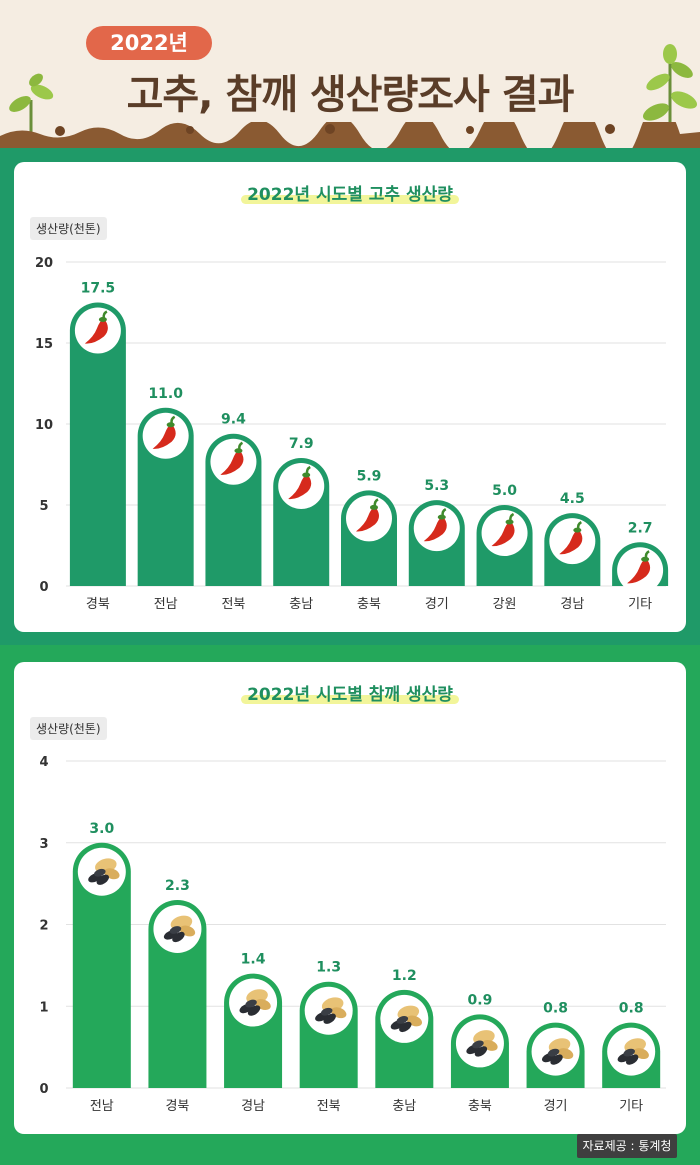 The height and width of the screenshot is (1165, 700). I want to click on bar-강원, so click(504, 545).